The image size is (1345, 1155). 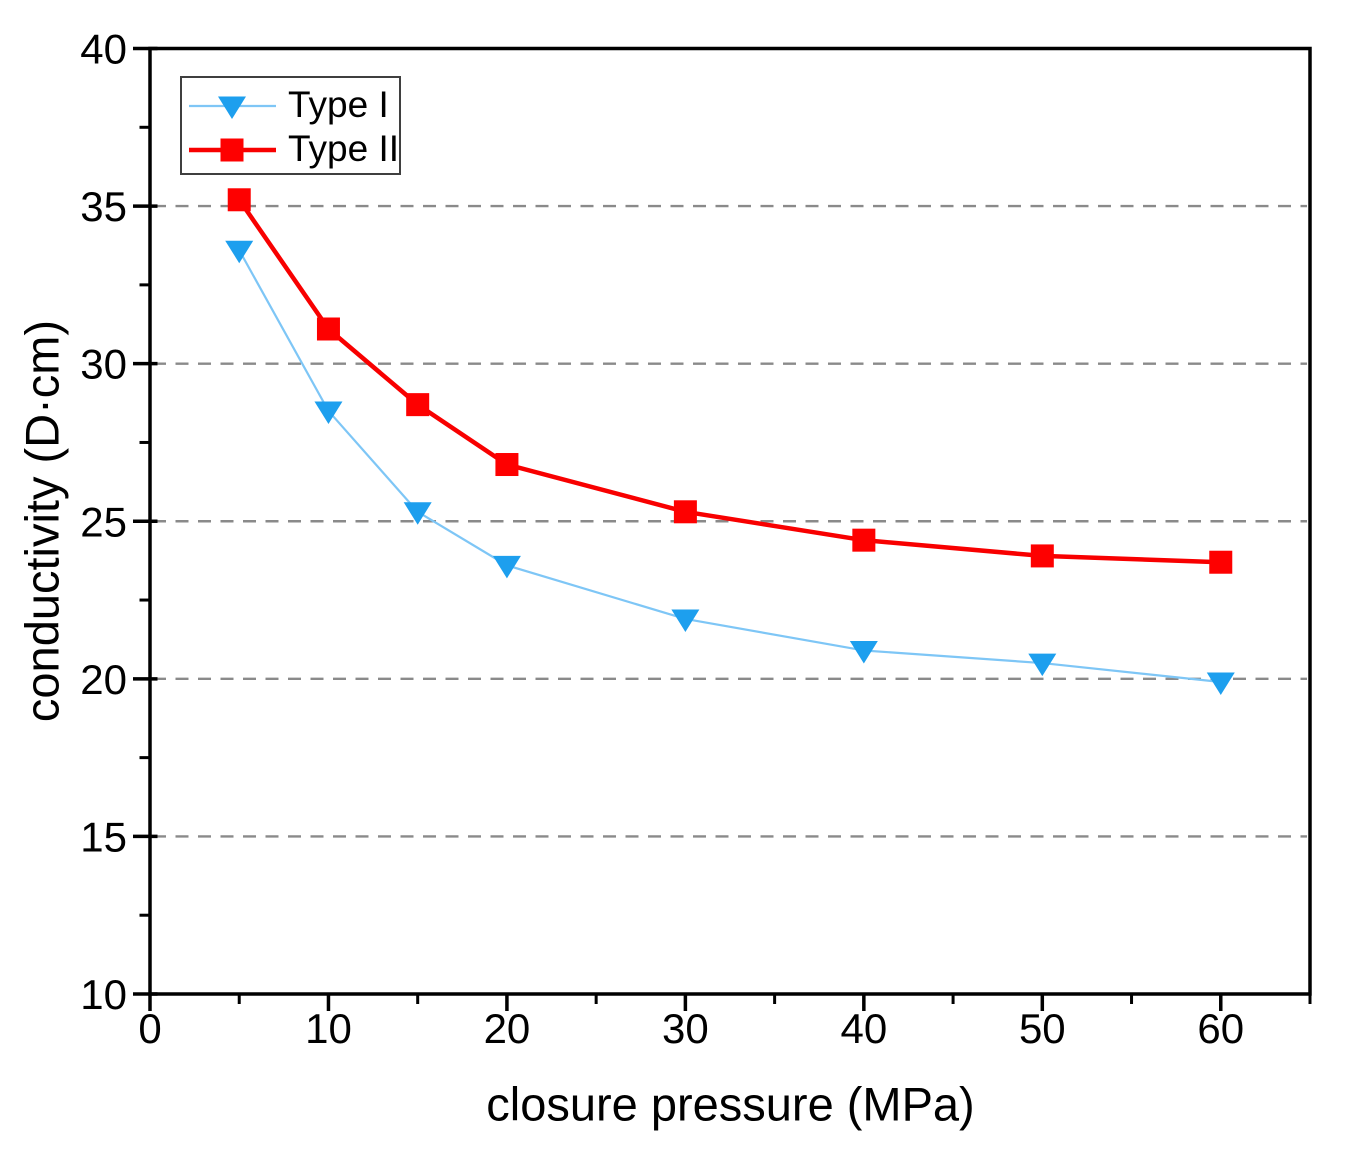 I want to click on legend-box, so click(x=290, y=125).